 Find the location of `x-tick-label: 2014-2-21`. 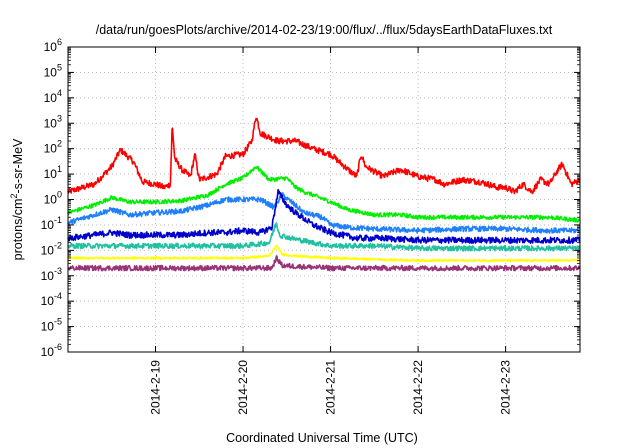

x-tick-label: 2014-2-21 is located at coordinates (331, 387).